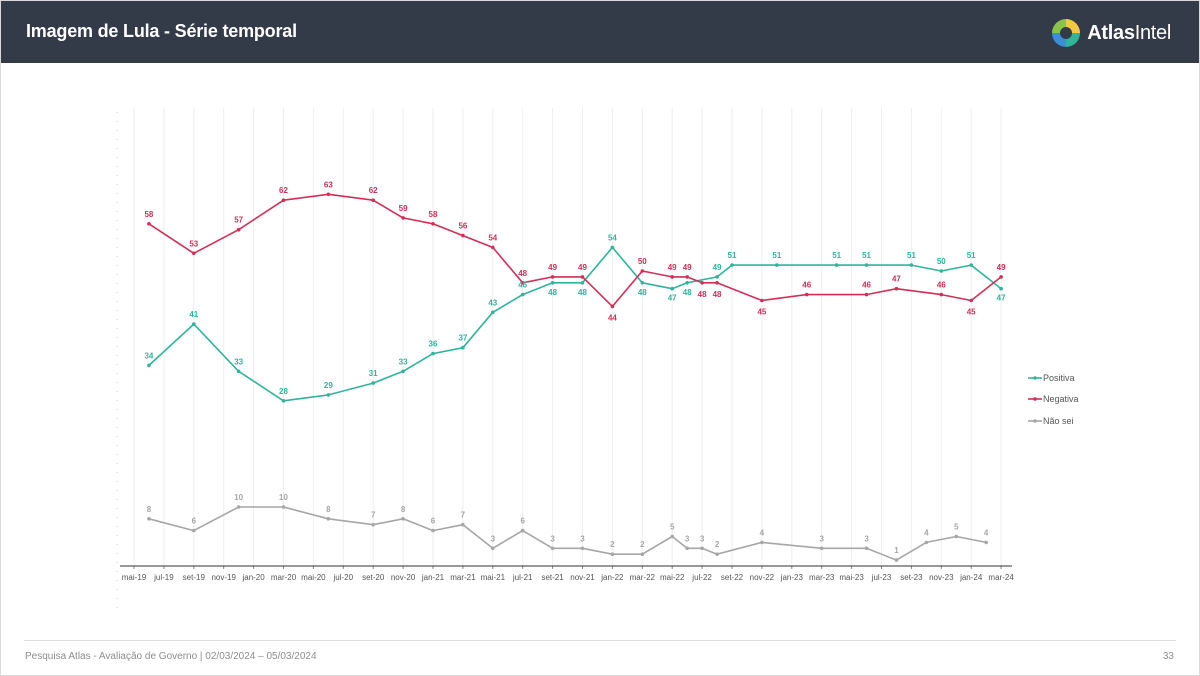 The width and height of the screenshot is (1200, 676). I want to click on brand-name-light: Intel, so click(1153, 32).